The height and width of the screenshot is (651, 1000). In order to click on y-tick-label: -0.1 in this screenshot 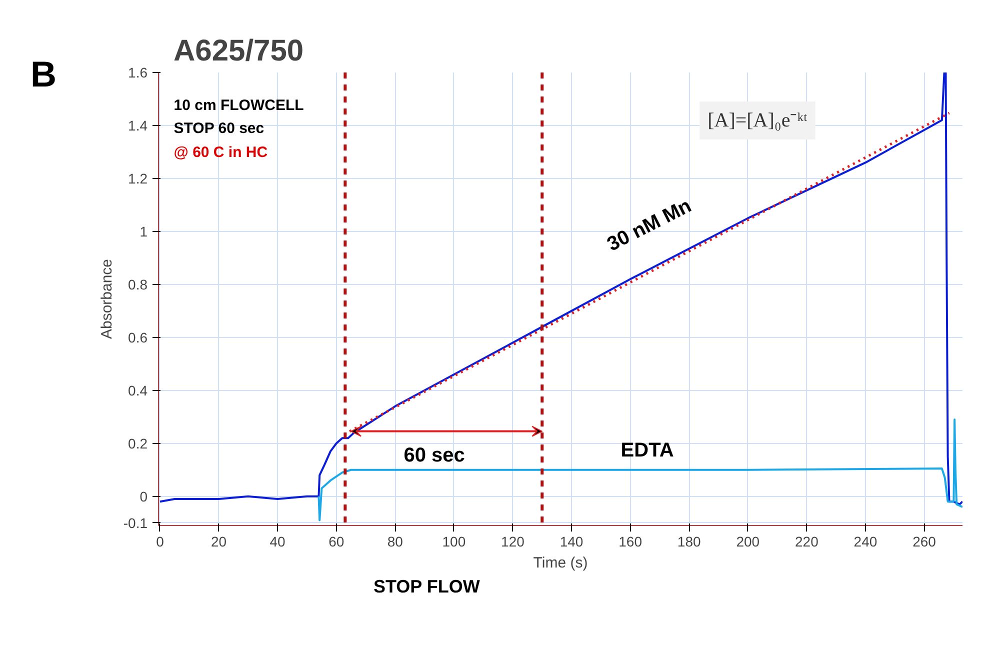, I will do `click(135, 522)`.